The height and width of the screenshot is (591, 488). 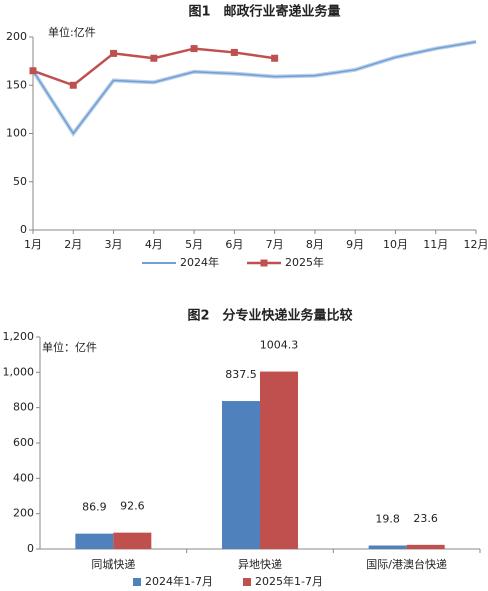 I want to click on legend-label: 2024年, so click(x=199, y=262).